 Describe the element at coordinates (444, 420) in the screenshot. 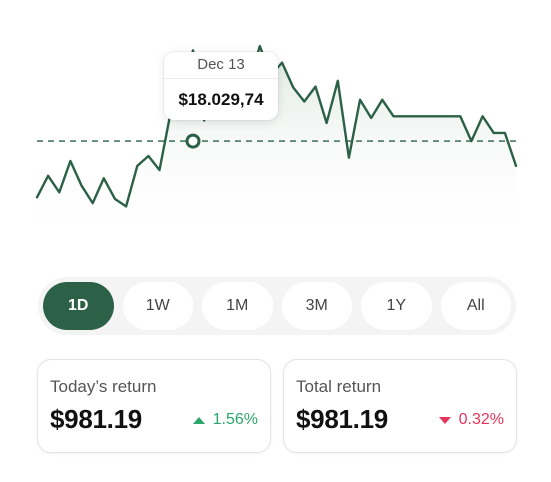

I see `triangle-down-icon` at that location.